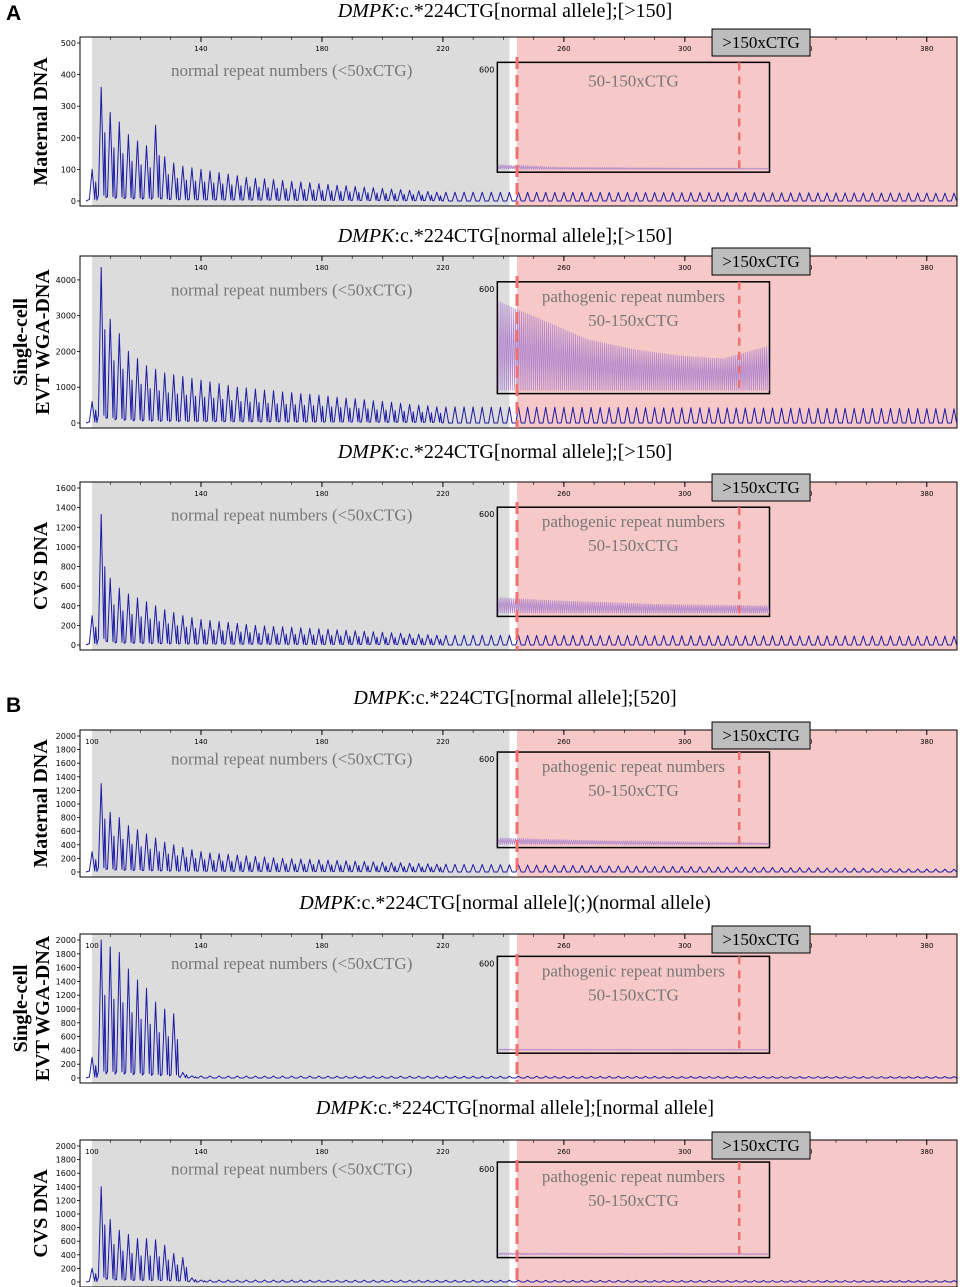 Image resolution: width=962 pixels, height=1287 pixels. Describe the element at coordinates (514, 698) in the screenshot. I see `chart-title: DMPK:c.*224CTG[normal allele];[520]` at that location.